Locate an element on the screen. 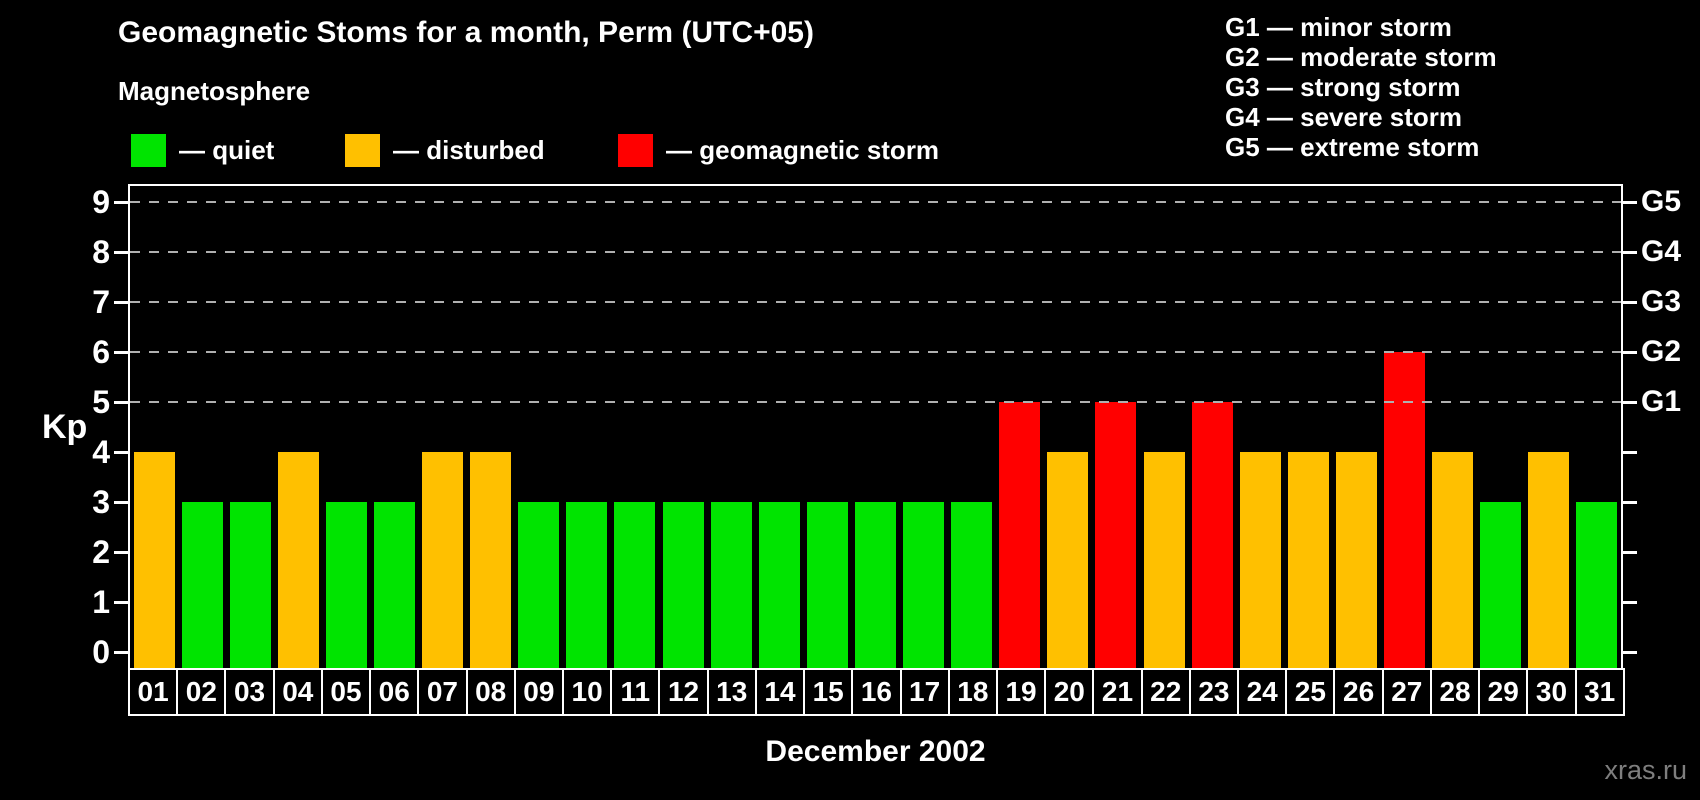 Image resolution: width=1700 pixels, height=800 pixels. right-tick-kp0 is located at coordinates (1630, 652).